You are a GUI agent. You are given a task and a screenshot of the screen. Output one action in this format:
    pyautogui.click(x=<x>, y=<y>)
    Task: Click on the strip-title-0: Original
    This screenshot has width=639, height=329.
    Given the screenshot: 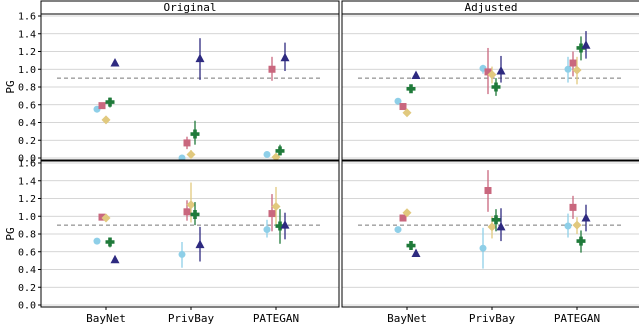 What is the action you would take?
    pyautogui.click(x=190, y=7)
    